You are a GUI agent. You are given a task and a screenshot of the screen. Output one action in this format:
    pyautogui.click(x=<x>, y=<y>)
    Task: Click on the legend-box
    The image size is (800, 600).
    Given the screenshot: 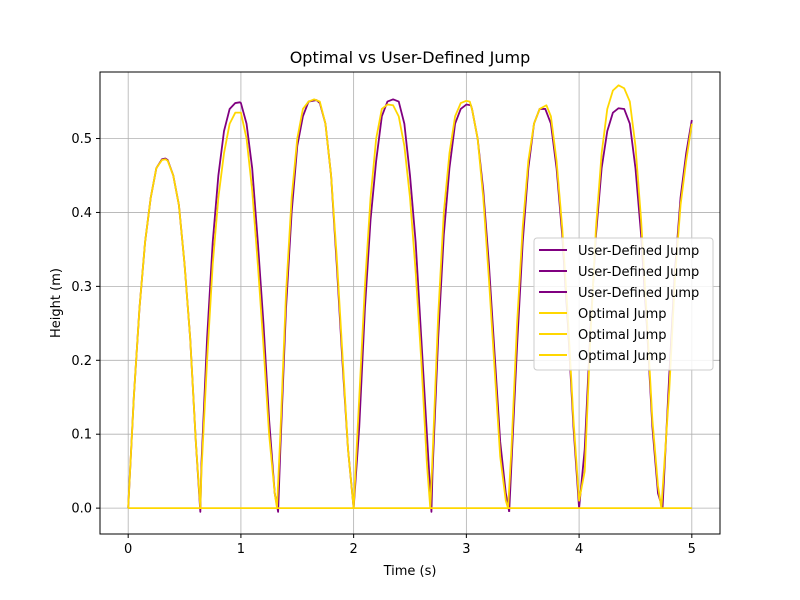 What is the action you would take?
    pyautogui.click(x=623, y=304)
    